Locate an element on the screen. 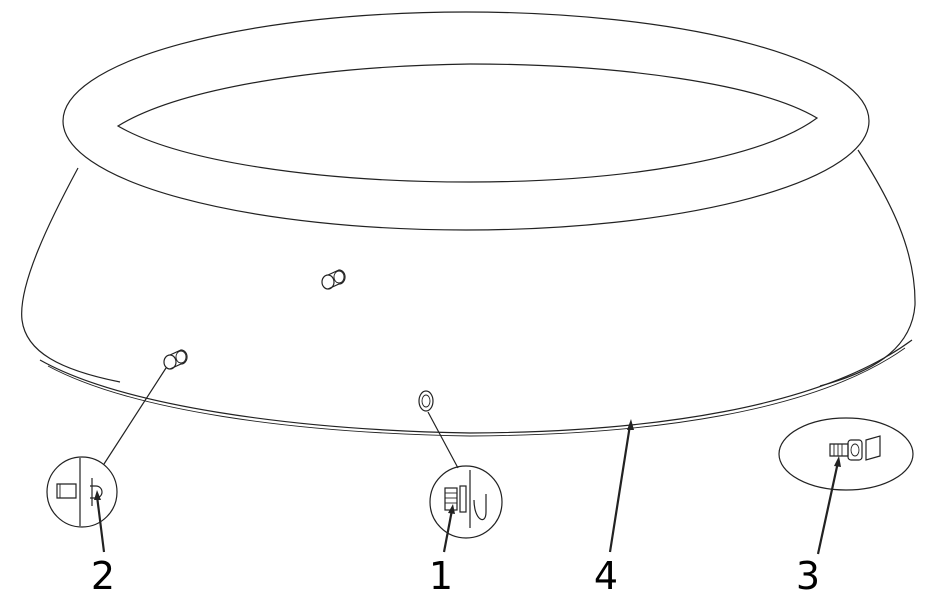  upper-plug-icon is located at coordinates (333, 279).